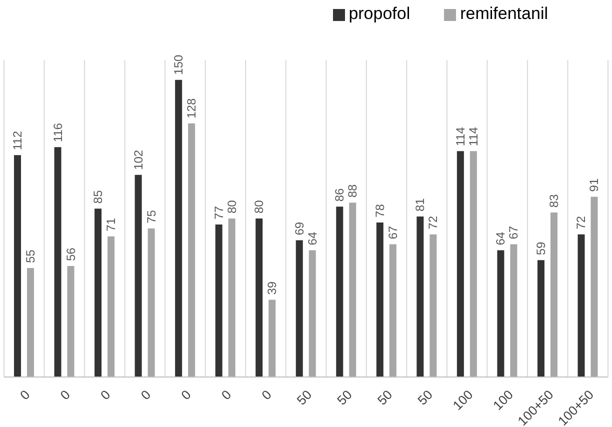 This screenshot has height=427, width=612. What do you see at coordinates (553, 201) in the screenshot?
I see `data-label: 83` at bounding box center [553, 201].